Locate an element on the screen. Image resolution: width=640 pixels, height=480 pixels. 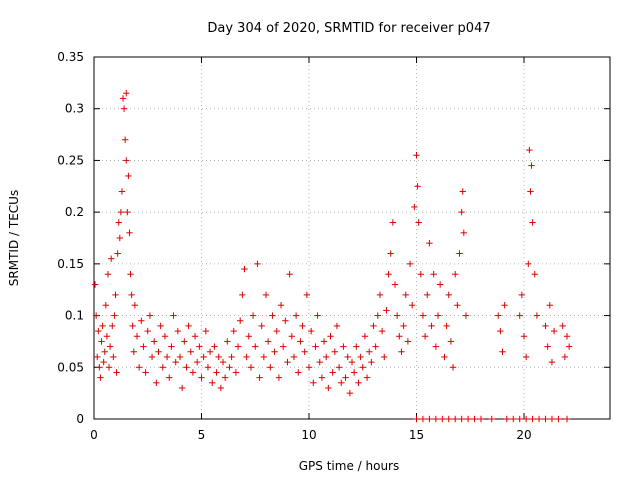
y-tick-label: 0.35 is located at coordinates (70, 57).